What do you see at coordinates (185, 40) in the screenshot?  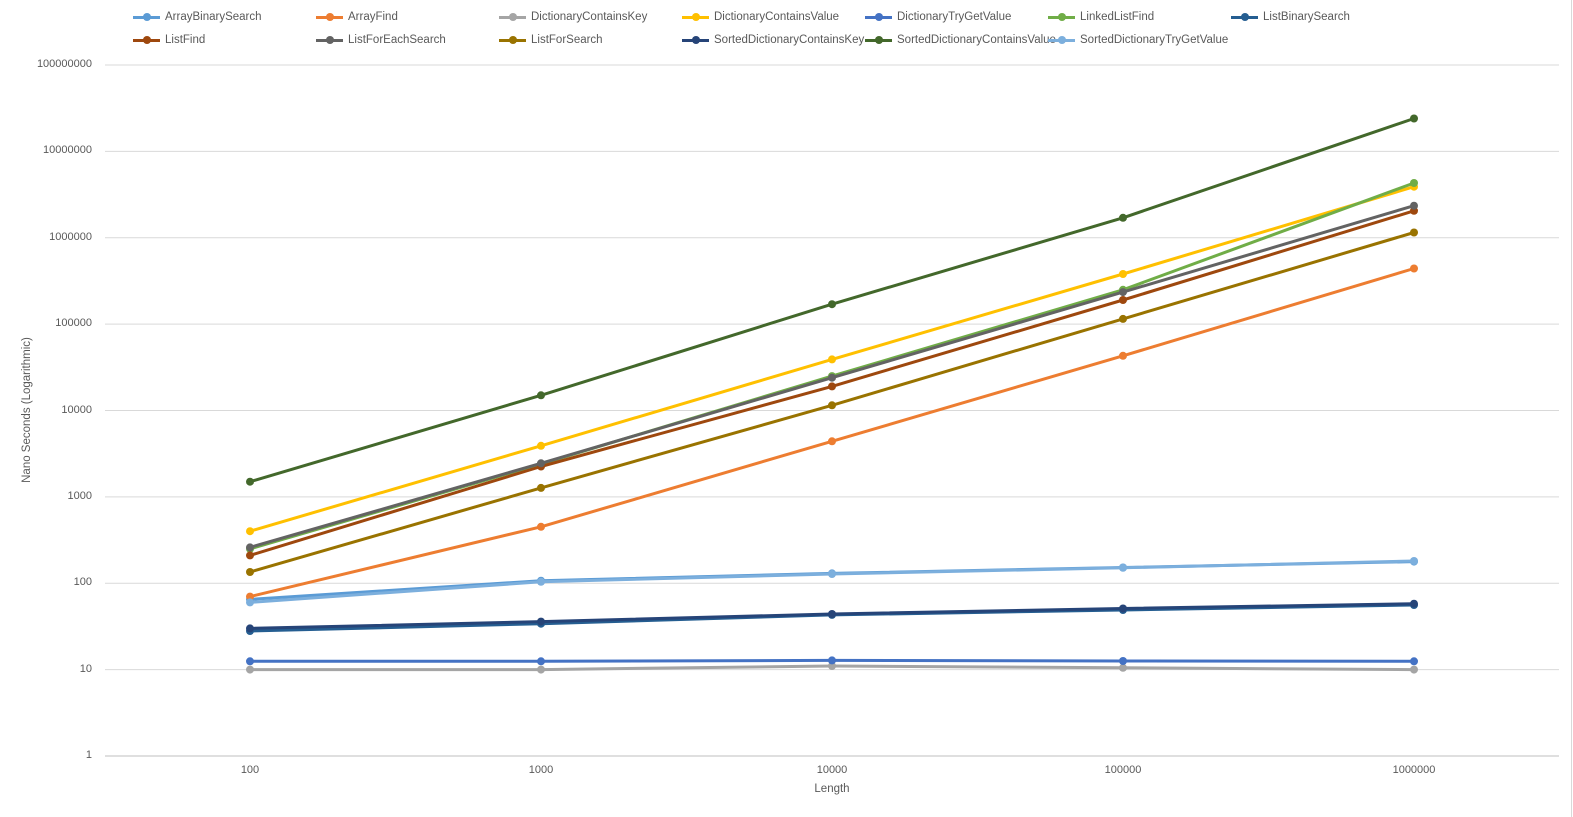 I see `legend-label: ListFind` at bounding box center [185, 40].